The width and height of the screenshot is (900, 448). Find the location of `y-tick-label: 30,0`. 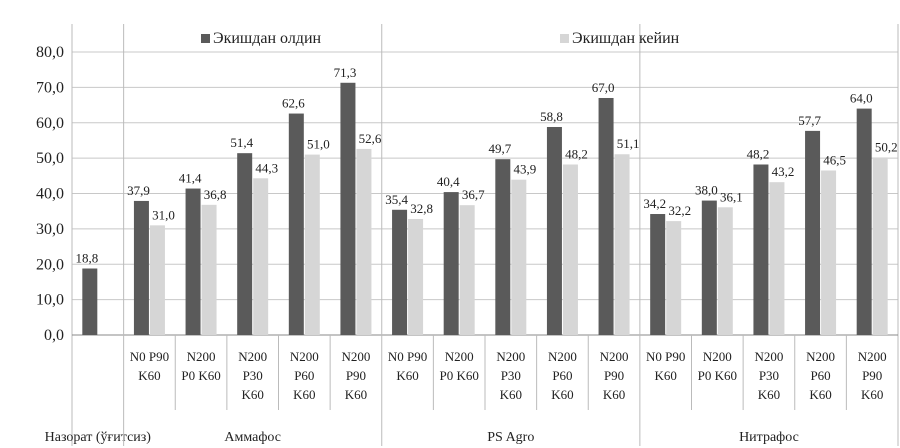

y-tick-label: 30,0 is located at coordinates (50, 229).